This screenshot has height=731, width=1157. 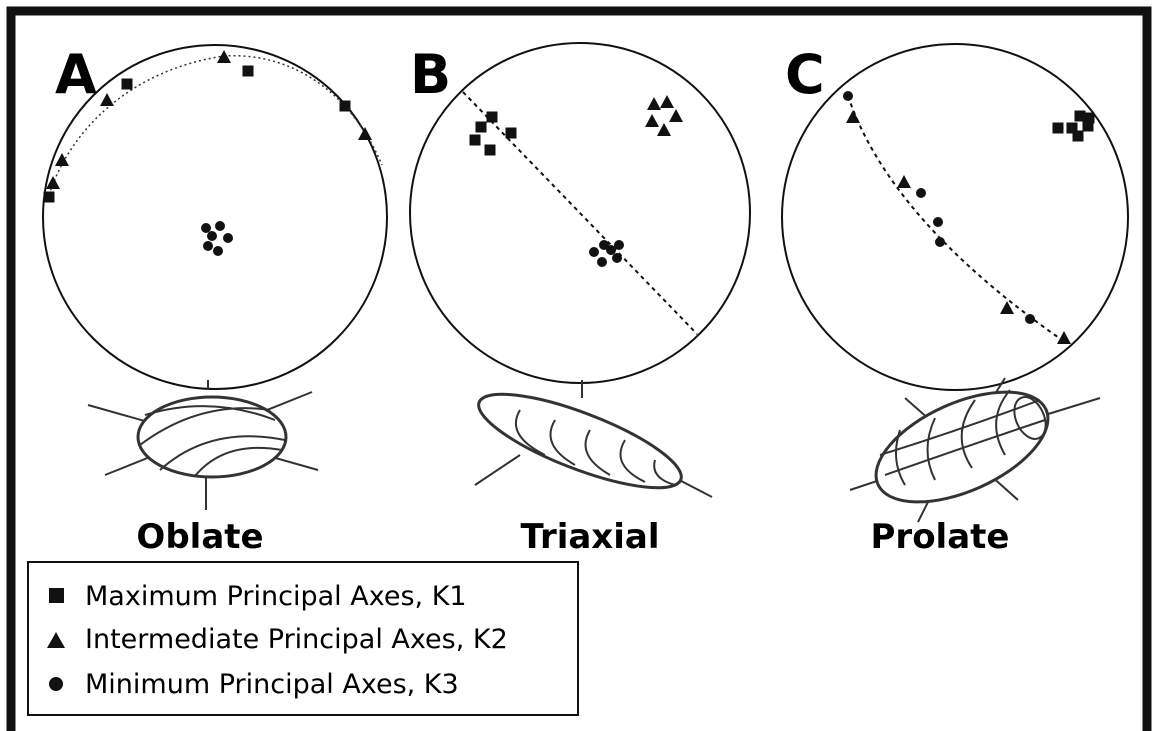 I want to click on legend-box, so click(x=303, y=638).